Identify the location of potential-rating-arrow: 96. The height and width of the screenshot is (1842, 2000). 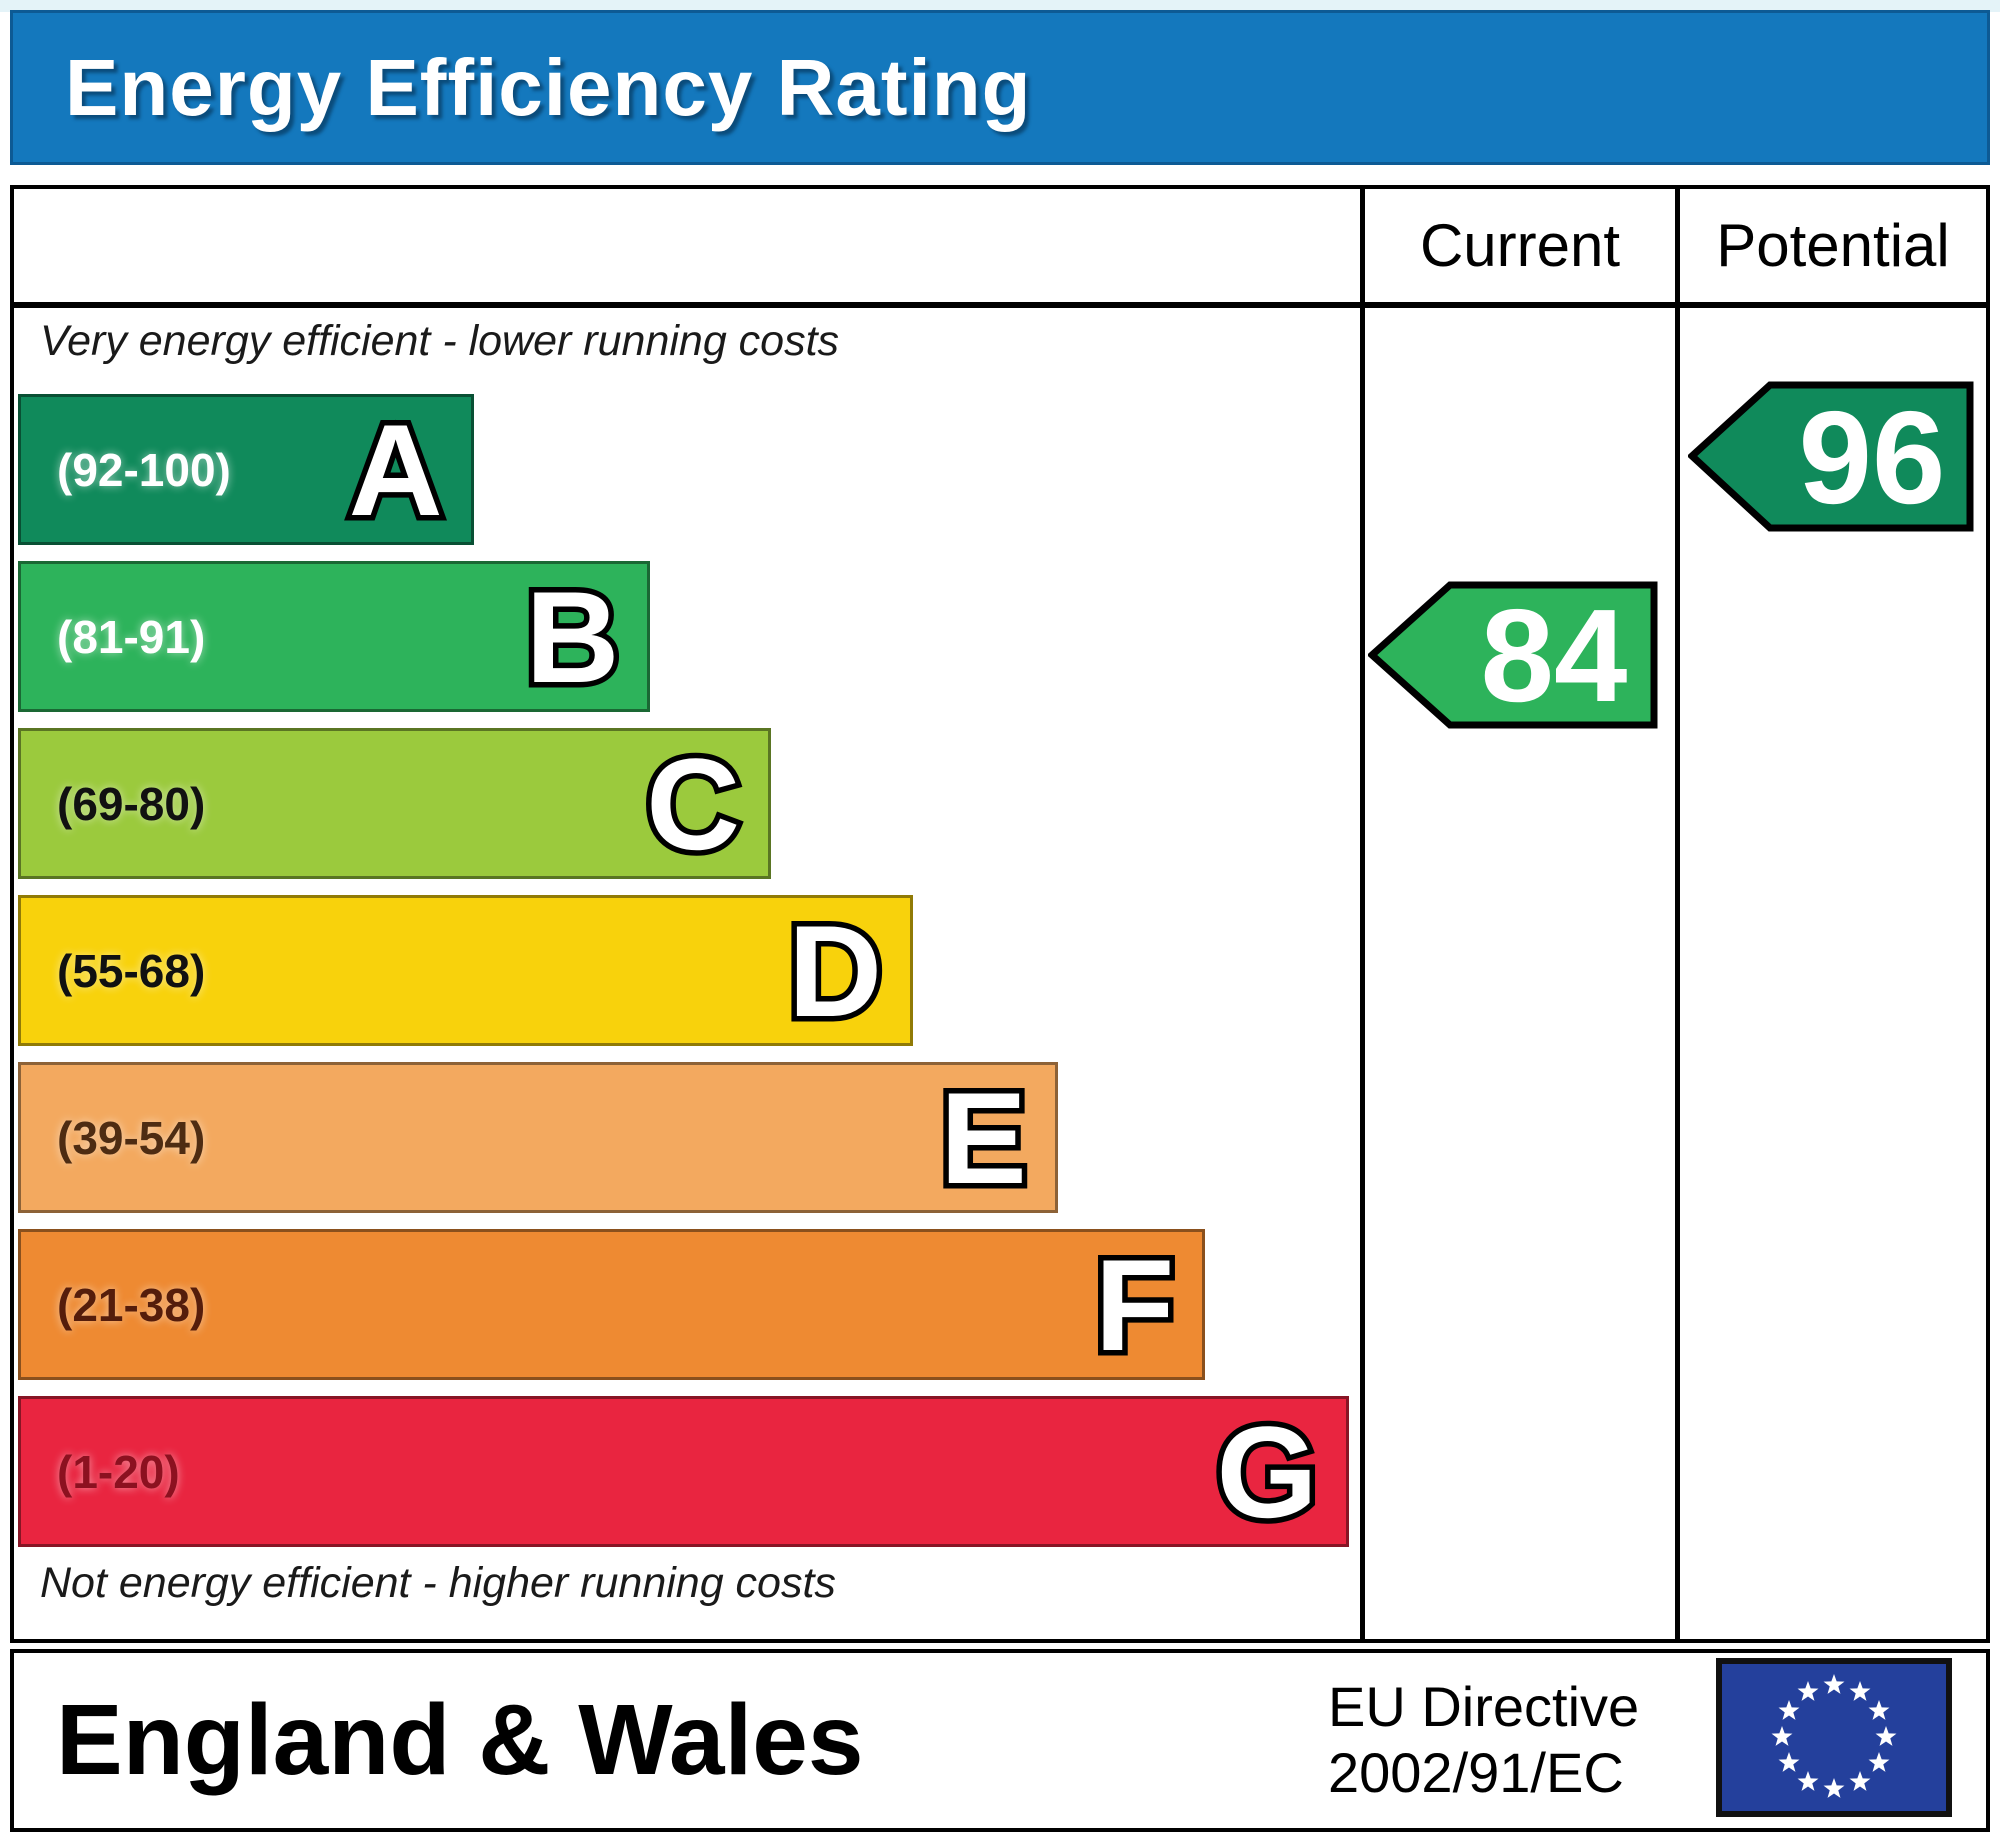
(1831, 456).